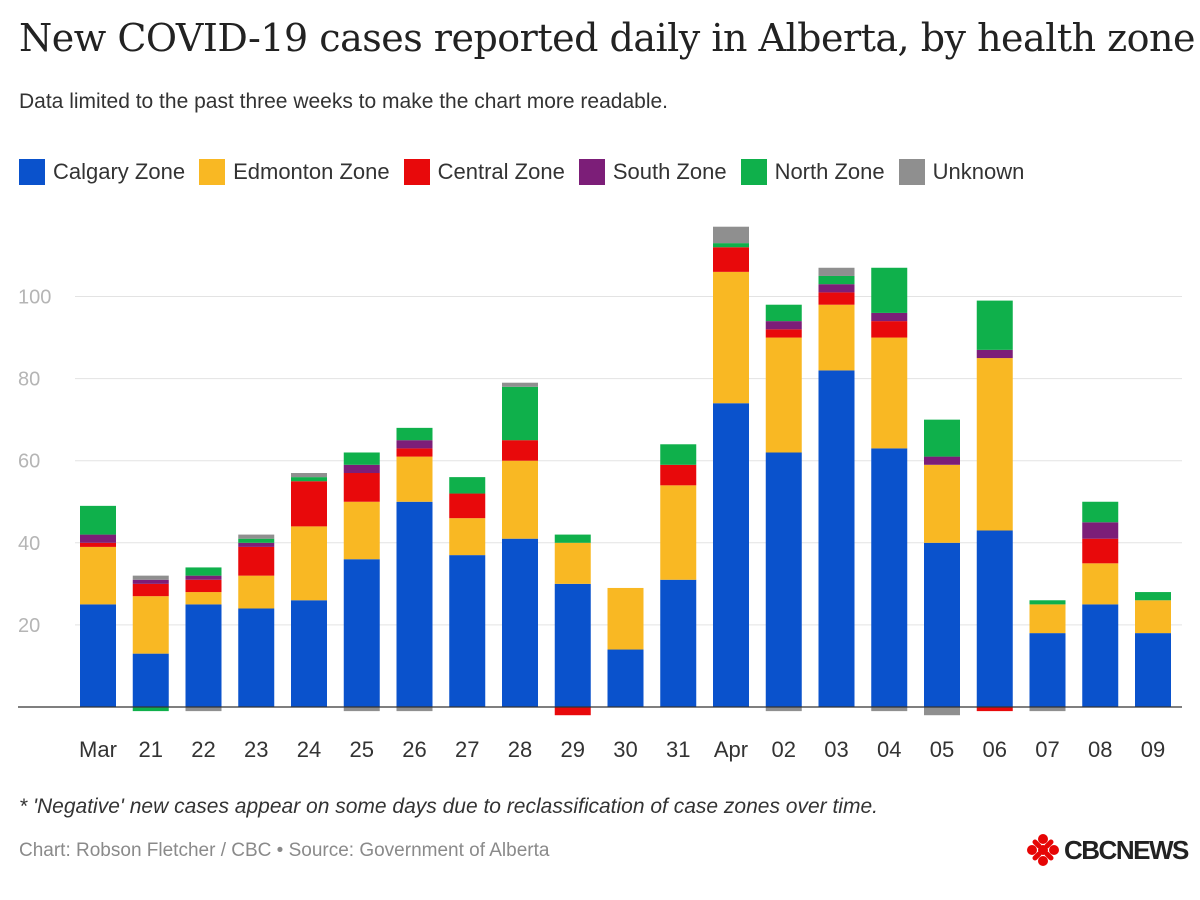 The image size is (1200, 900). What do you see at coordinates (961, 172) in the screenshot?
I see `legend-item-unknown: Unknown` at bounding box center [961, 172].